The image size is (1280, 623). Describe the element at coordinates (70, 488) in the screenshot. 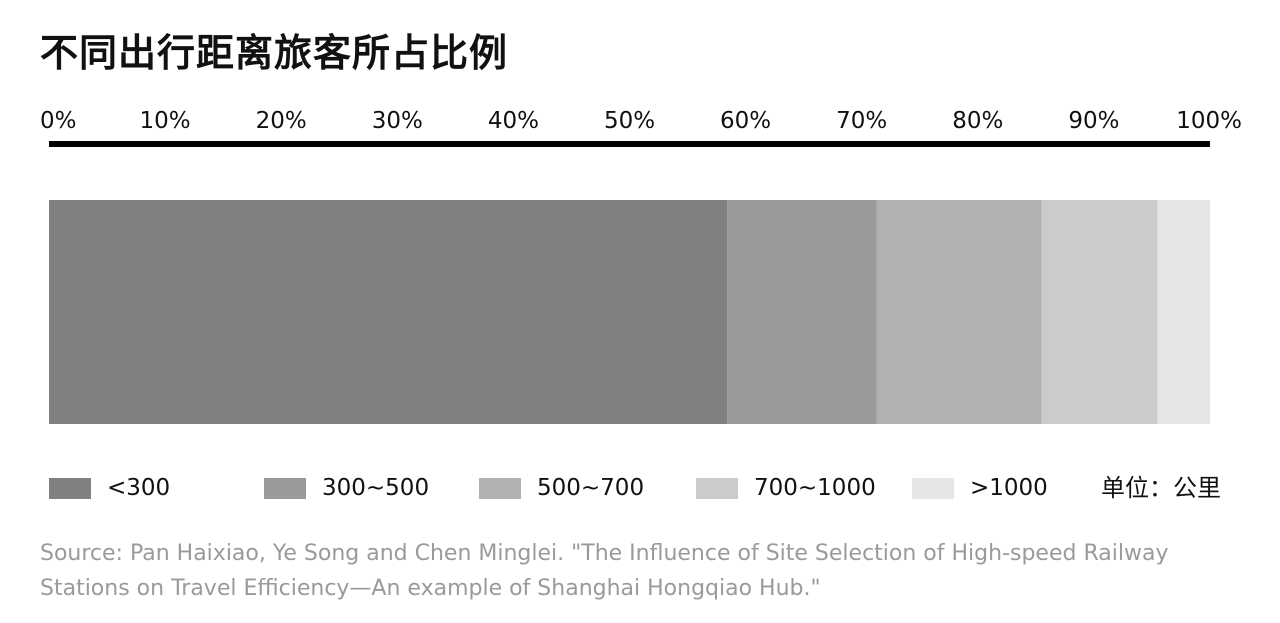

I see `legend-swatch-lt300` at that location.